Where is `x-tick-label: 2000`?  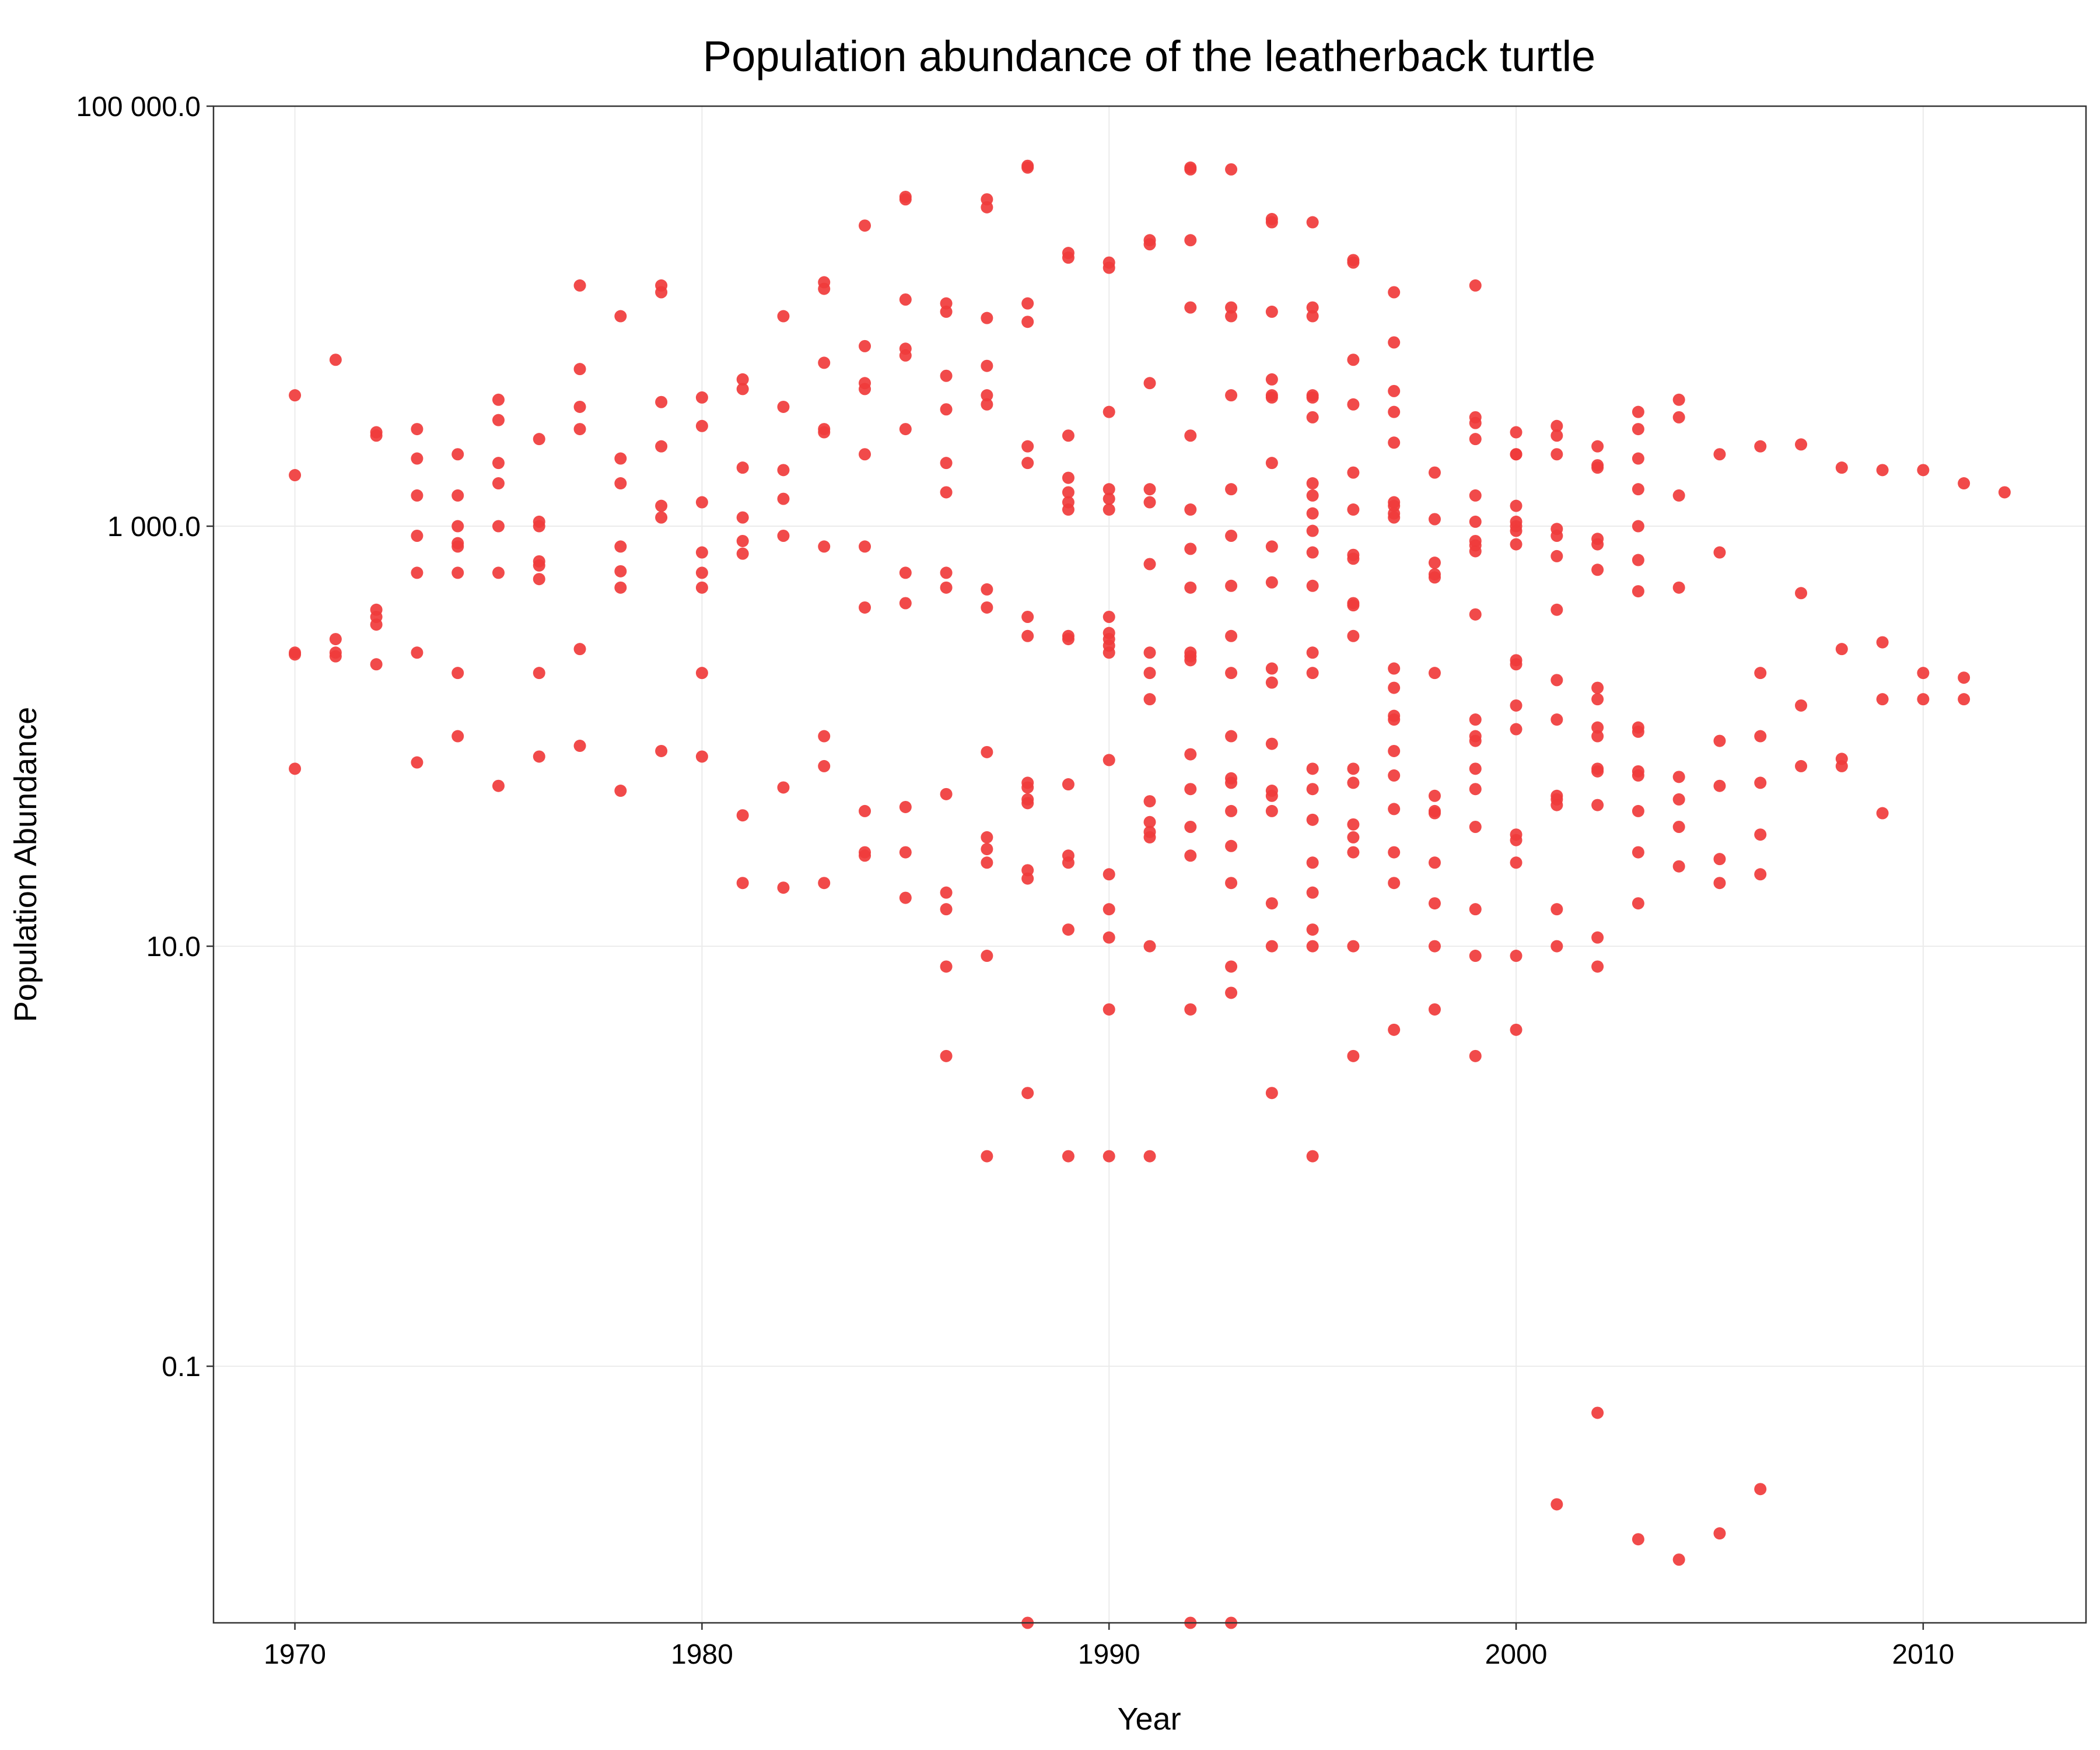
x-tick-label: 2000 is located at coordinates (1517, 1654).